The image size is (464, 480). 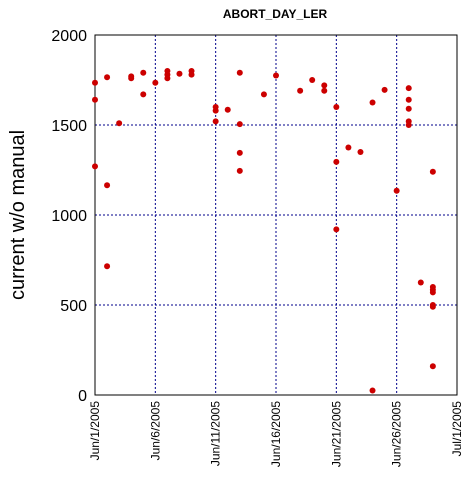 What do you see at coordinates (73, 306) in the screenshot?
I see `y-tick-label: 500` at bounding box center [73, 306].